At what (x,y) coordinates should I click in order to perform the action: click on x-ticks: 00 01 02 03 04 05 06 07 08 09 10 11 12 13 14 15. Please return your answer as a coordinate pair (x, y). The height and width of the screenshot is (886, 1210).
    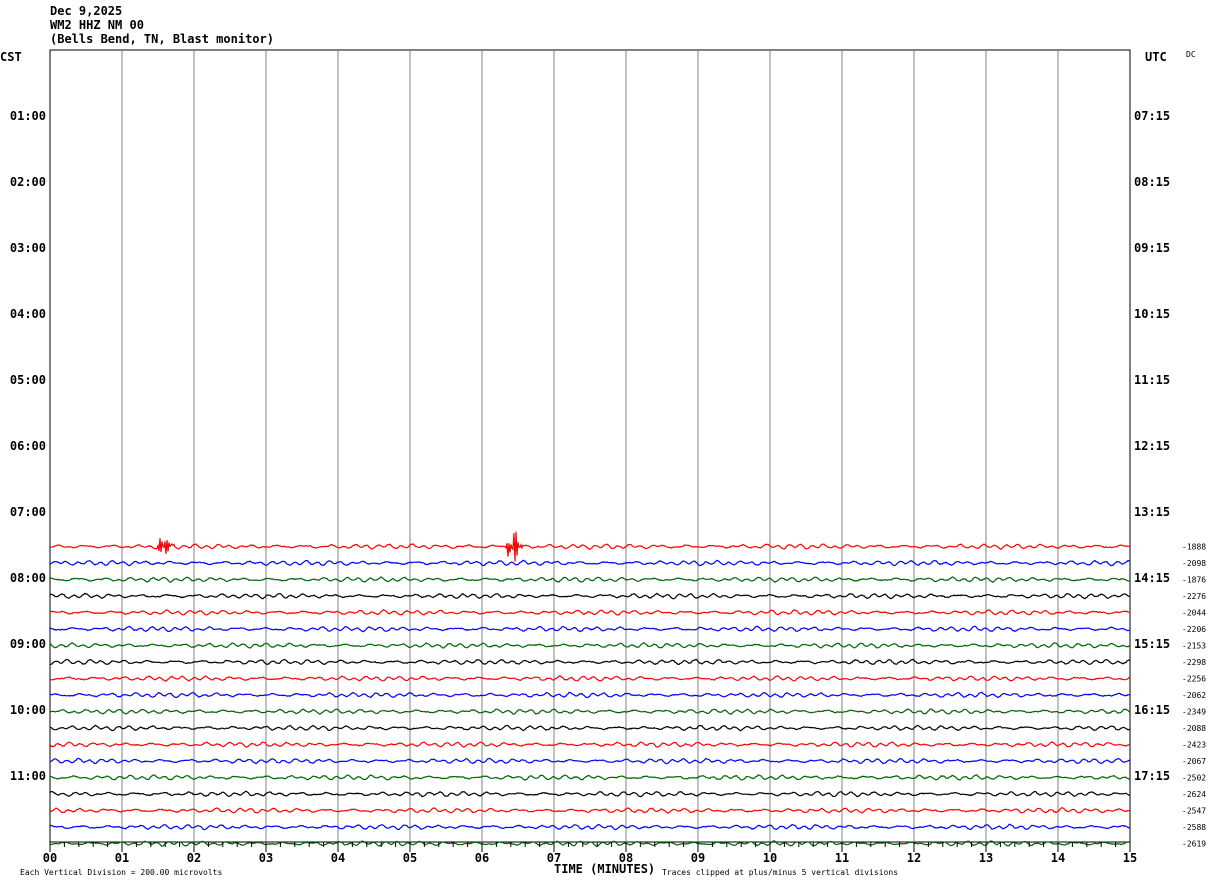
    Looking at the image, I should click on (590, 853).